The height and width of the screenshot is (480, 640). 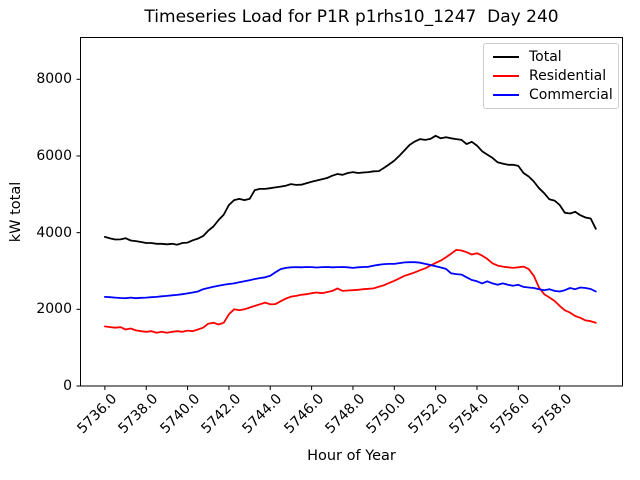 I want to click on legend-item-residential: Residential, so click(x=551, y=76).